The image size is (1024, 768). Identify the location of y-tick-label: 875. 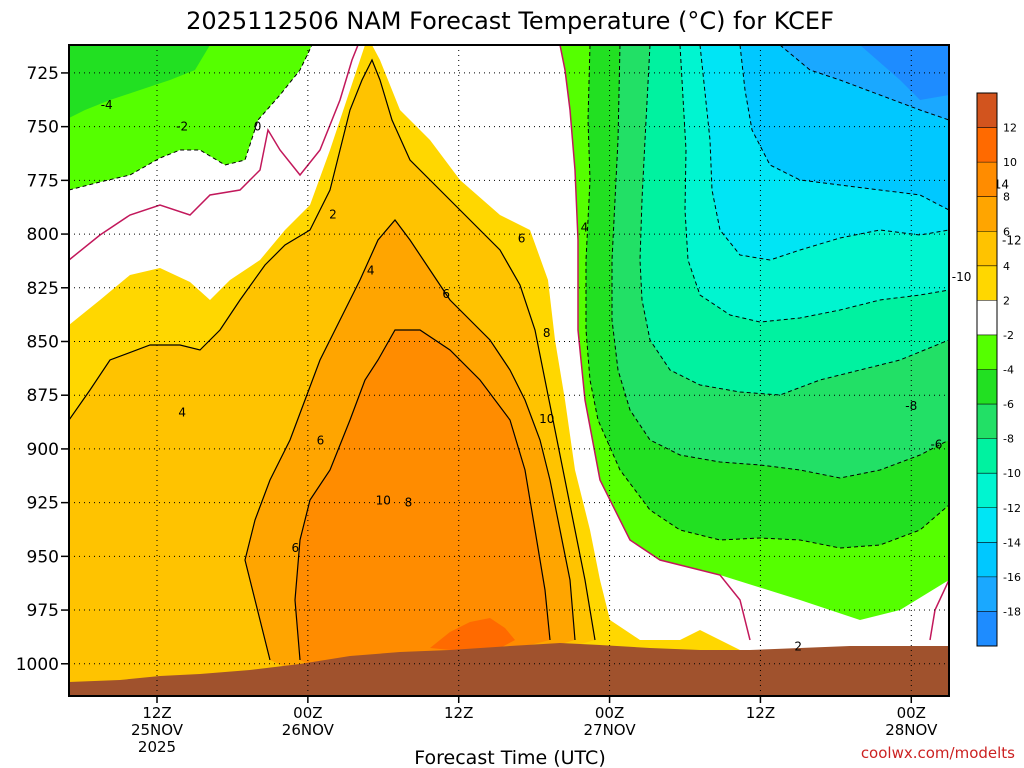
(43, 396).